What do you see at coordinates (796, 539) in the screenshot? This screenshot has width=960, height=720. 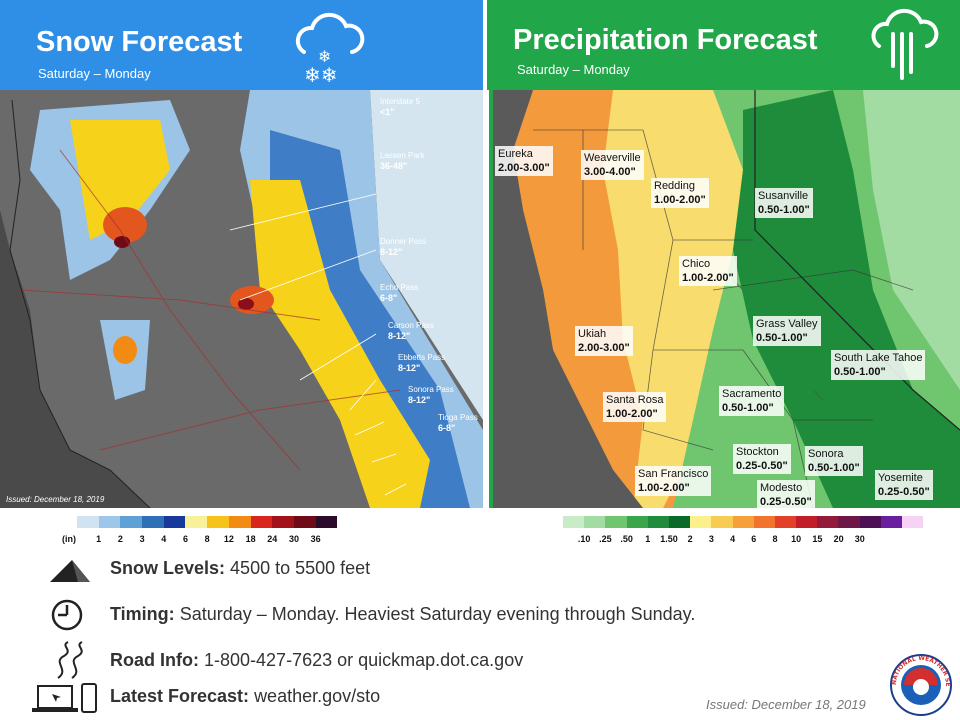 I see `precip-legend-tick: 10` at bounding box center [796, 539].